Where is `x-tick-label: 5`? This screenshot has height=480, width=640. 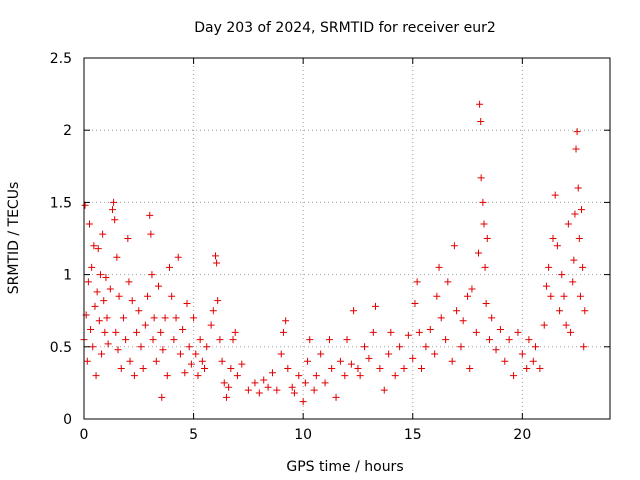
x-tick-label: 5 is located at coordinates (193, 435).